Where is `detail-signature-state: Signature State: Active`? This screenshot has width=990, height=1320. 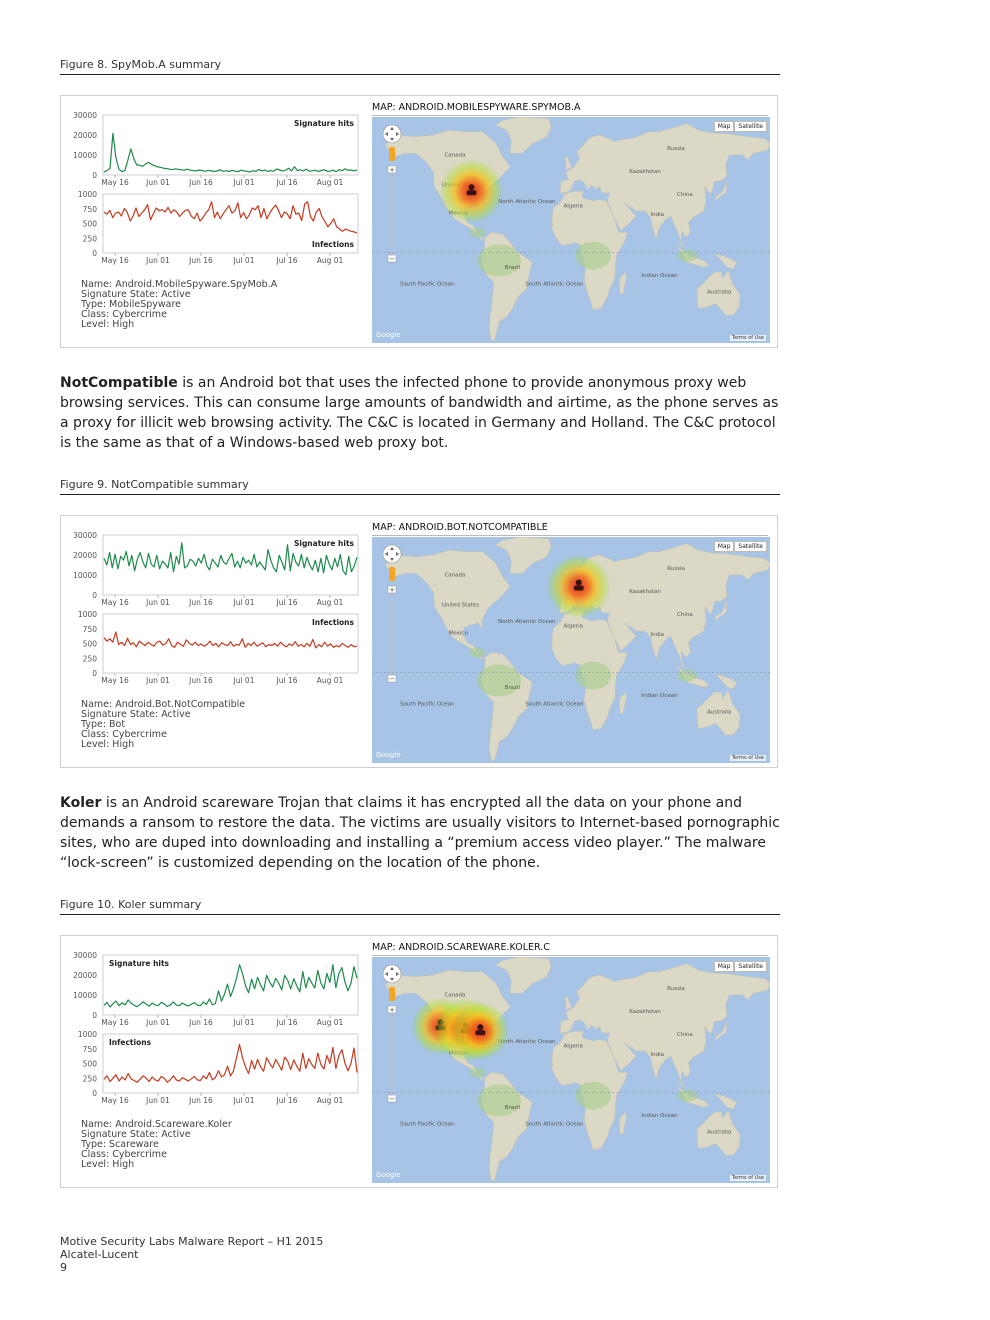 detail-signature-state: Signature State: Active is located at coordinates (136, 294).